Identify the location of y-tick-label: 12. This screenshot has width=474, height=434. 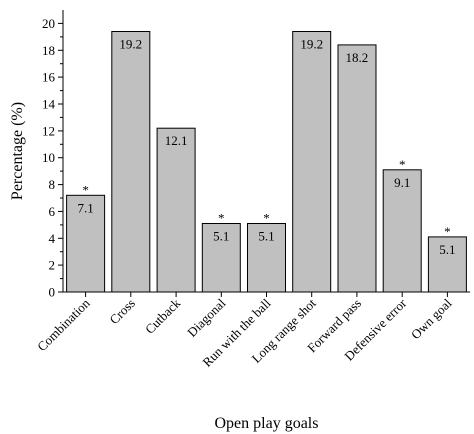
(48, 130).